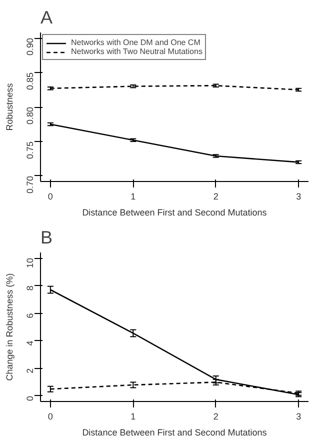  I want to click on y-tick-label: 6, so click(30, 315).